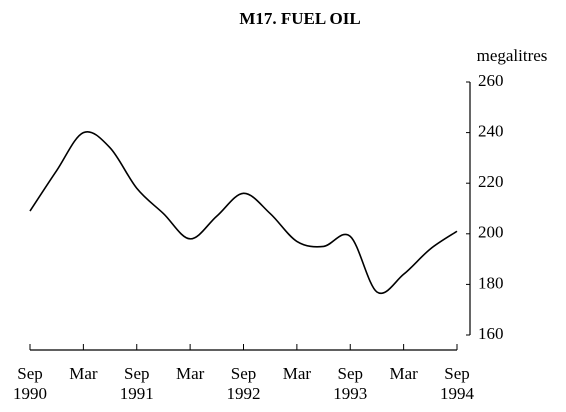 The height and width of the screenshot is (412, 566). What do you see at coordinates (491, 282) in the screenshot?
I see `y-tick-label: 180` at bounding box center [491, 282].